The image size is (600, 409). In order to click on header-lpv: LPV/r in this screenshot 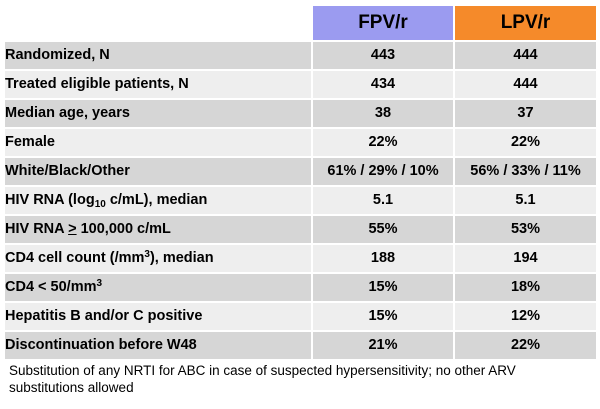, I will do `click(525, 23)`.